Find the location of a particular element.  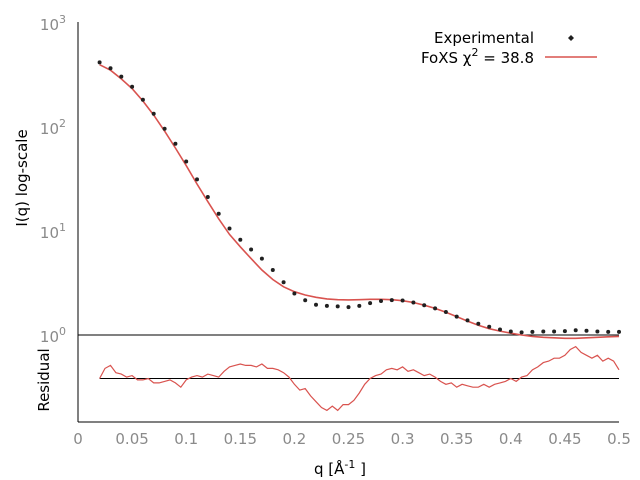

x-tick-label: 0.2 is located at coordinates (294, 439).